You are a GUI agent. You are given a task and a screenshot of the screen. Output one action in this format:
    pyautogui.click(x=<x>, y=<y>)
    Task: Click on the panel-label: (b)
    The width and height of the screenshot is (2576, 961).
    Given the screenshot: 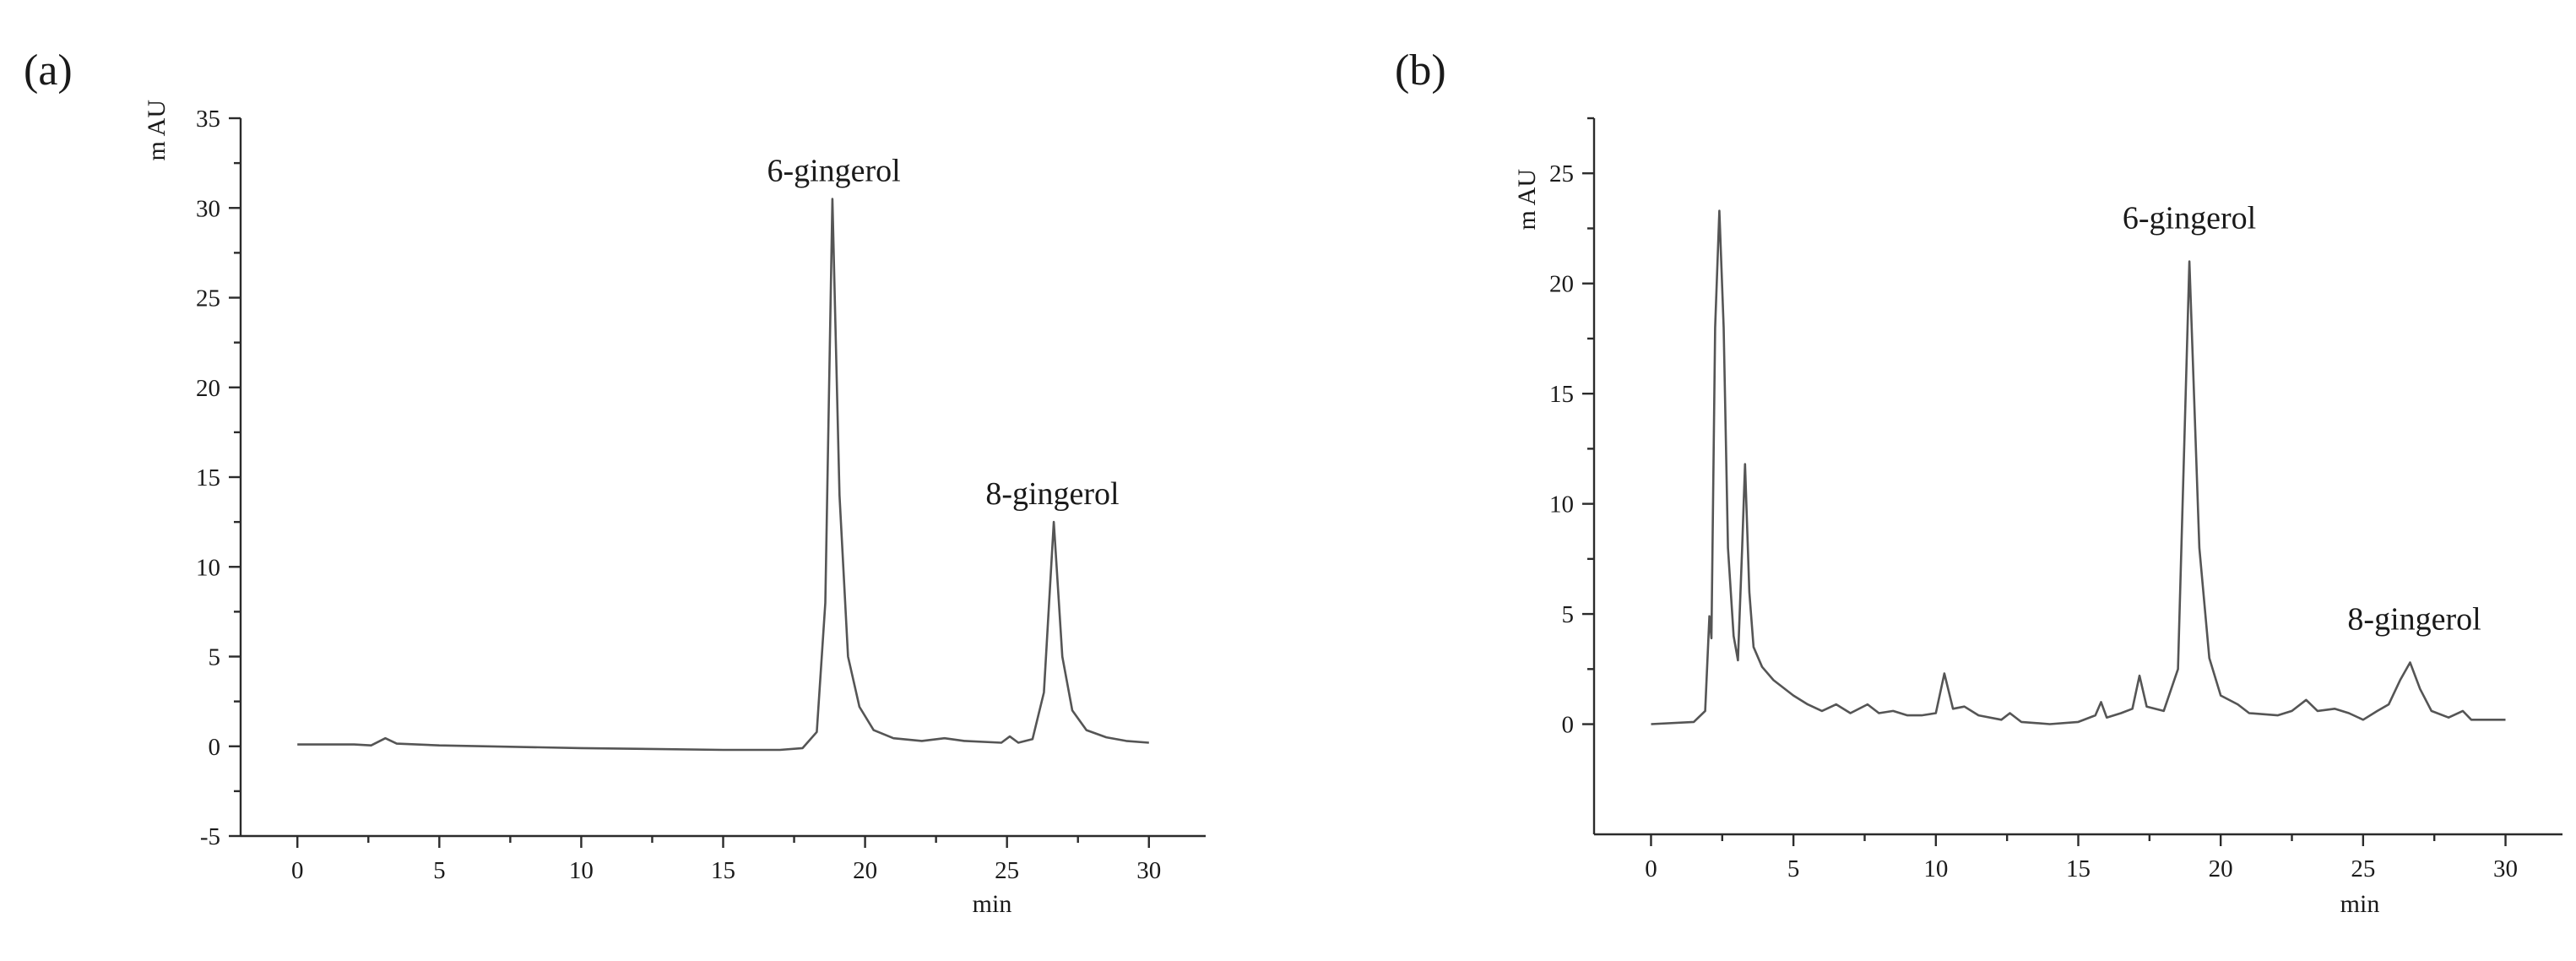 What is the action you would take?
    pyautogui.click(x=1421, y=70)
    